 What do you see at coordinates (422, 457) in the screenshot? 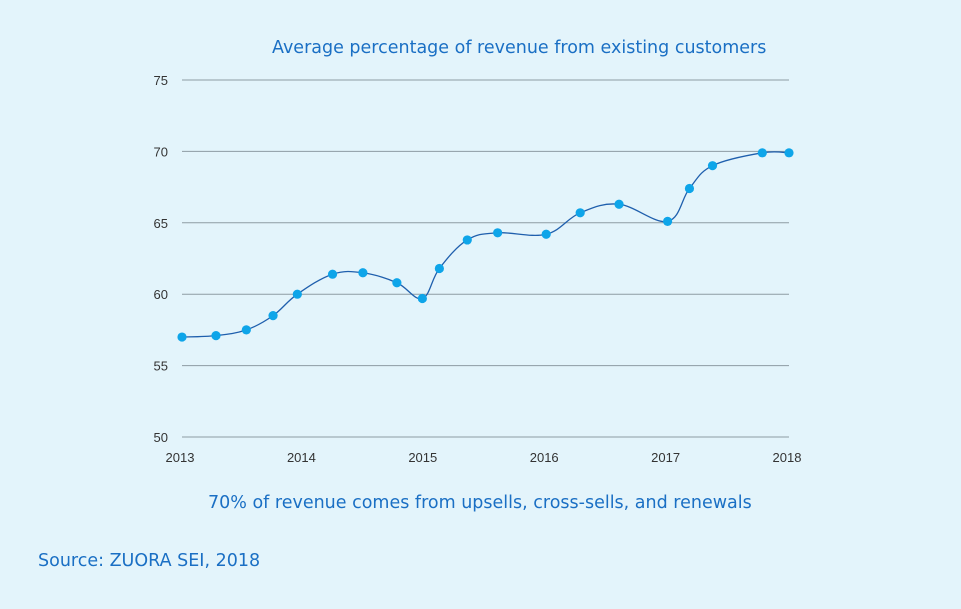
I see `x-tick-label: 2015` at bounding box center [422, 457].